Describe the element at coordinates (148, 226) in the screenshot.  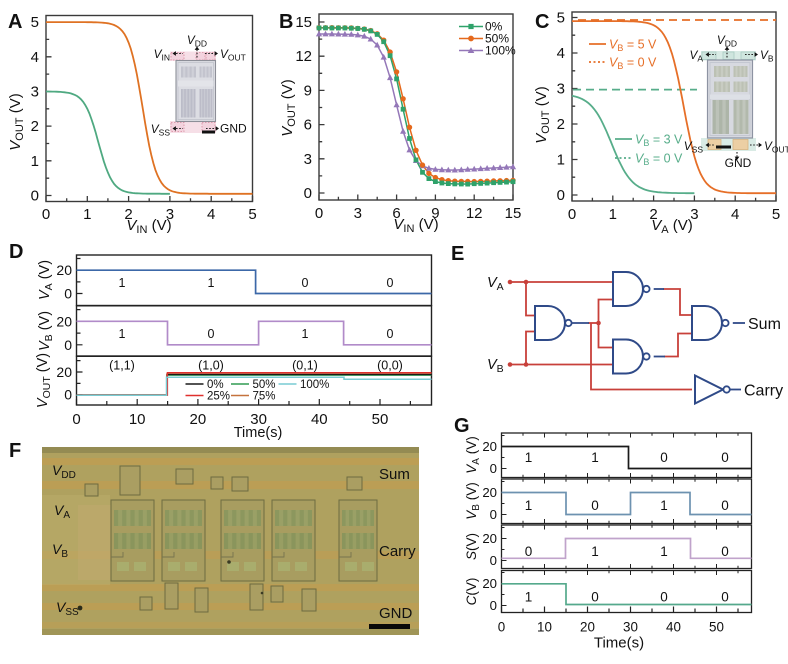
I see `svg-text: VIN (V)` at that location.